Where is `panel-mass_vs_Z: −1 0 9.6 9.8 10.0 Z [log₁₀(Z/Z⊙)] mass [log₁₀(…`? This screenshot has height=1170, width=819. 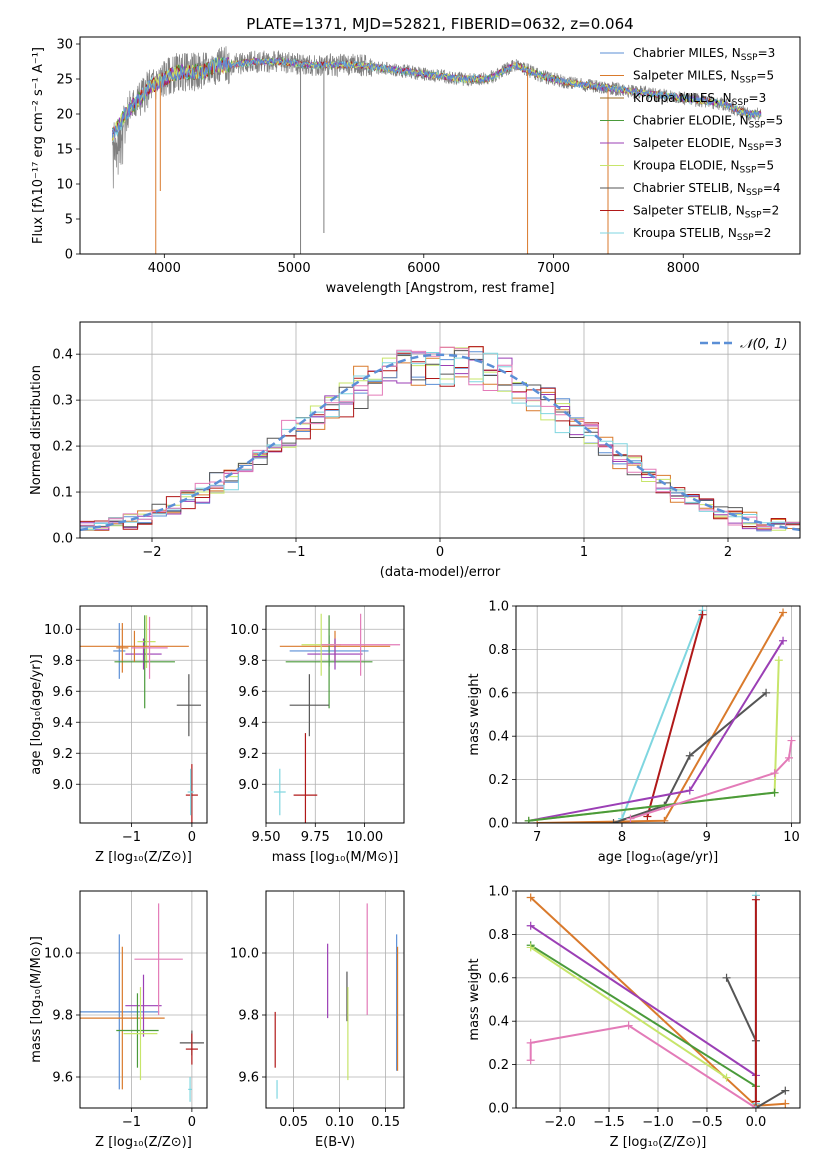 panel-mass_vs_Z: −1 0 9.6 9.8 10.0 Z [log₁₀(Z/Z⊙)] mass [log₁₀(… is located at coordinates (118, 1020).